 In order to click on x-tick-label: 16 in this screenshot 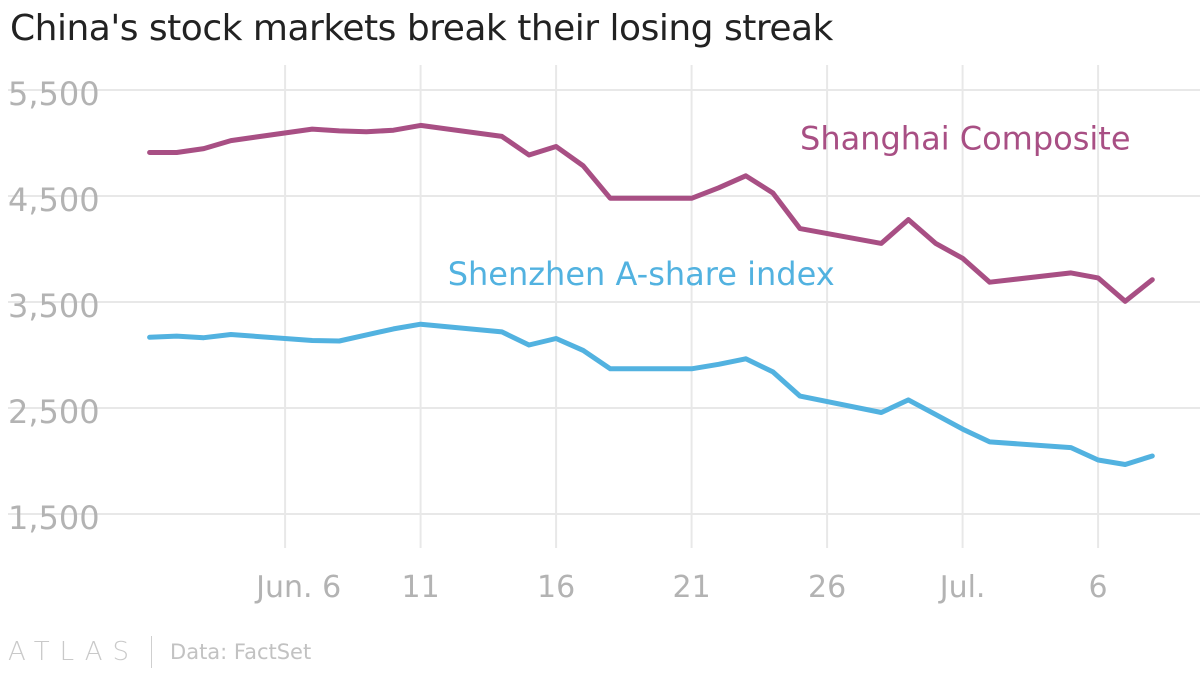, I will do `click(556, 587)`.